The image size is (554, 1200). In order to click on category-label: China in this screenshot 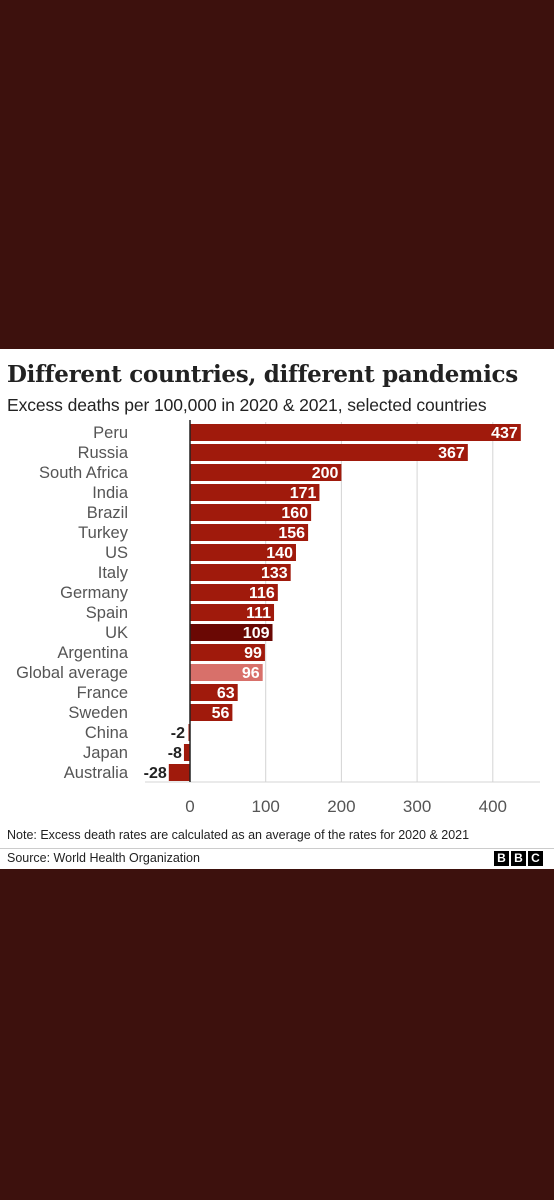, I will do `click(107, 733)`.